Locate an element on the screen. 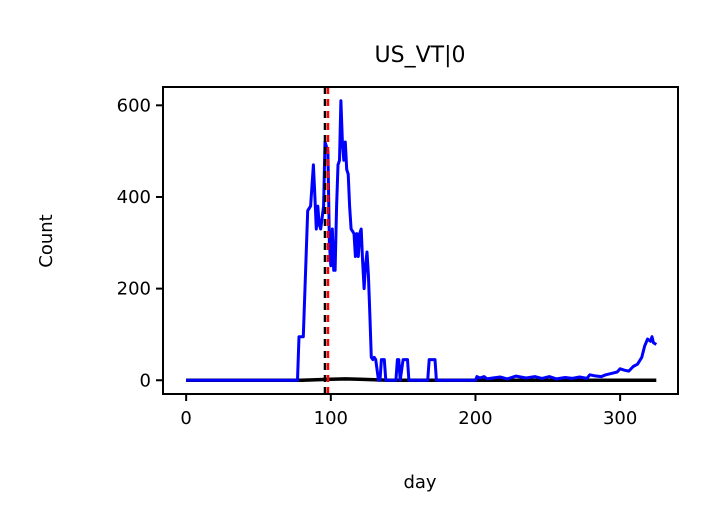  x-tick-label: 200 is located at coordinates (475, 418).